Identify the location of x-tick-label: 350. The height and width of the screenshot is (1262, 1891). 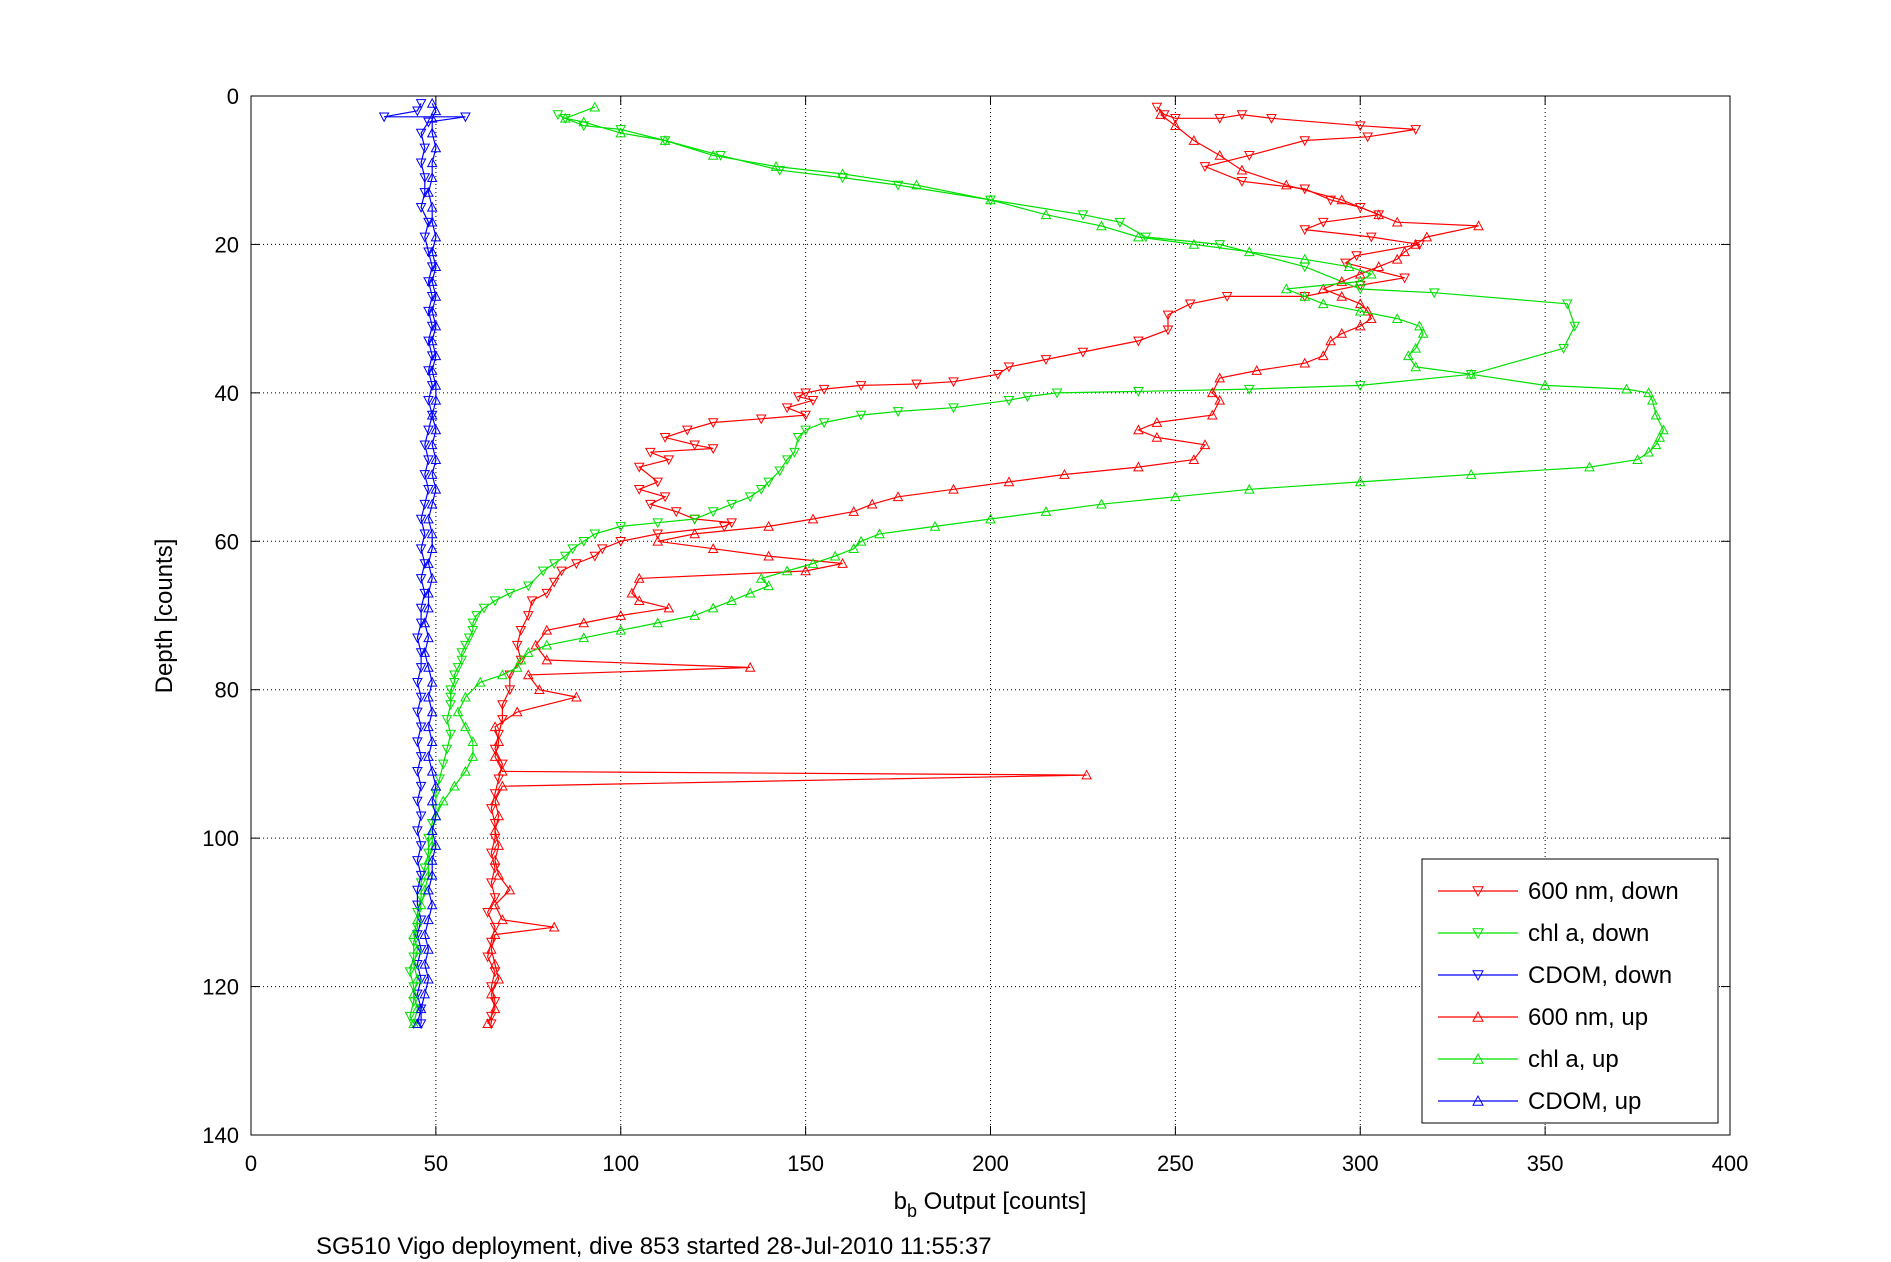
(1545, 1163).